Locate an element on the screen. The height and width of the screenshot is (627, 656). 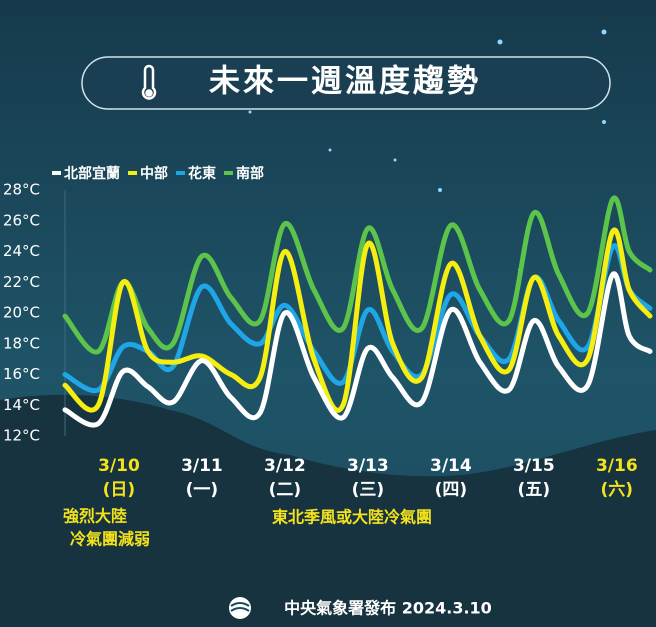
x-tick-label: 3/14 is located at coordinates (451, 466).